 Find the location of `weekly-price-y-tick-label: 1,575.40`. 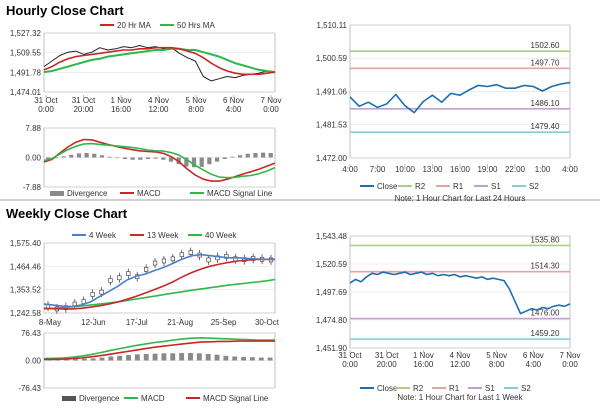

weekly-price-y-tick-label: 1,575.40 is located at coordinates (26, 243).